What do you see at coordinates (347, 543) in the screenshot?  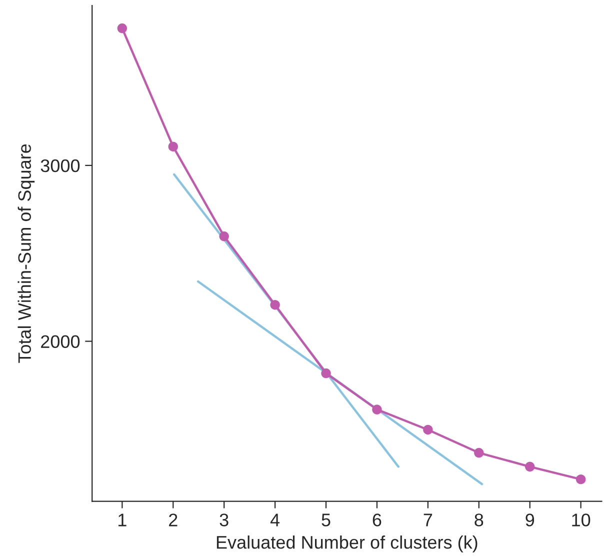 I see `x-axis-title: Evaluated Number of clusters (k)` at bounding box center [347, 543].